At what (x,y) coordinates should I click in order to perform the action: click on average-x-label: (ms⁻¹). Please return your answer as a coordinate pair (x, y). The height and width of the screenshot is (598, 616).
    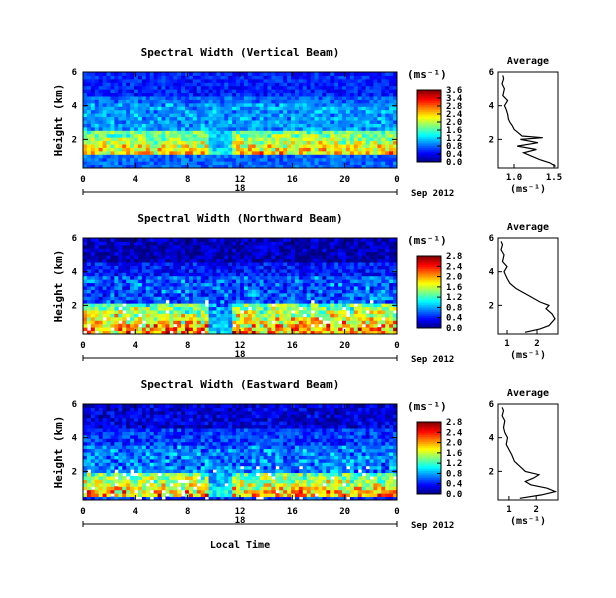
    Looking at the image, I should click on (528, 355).